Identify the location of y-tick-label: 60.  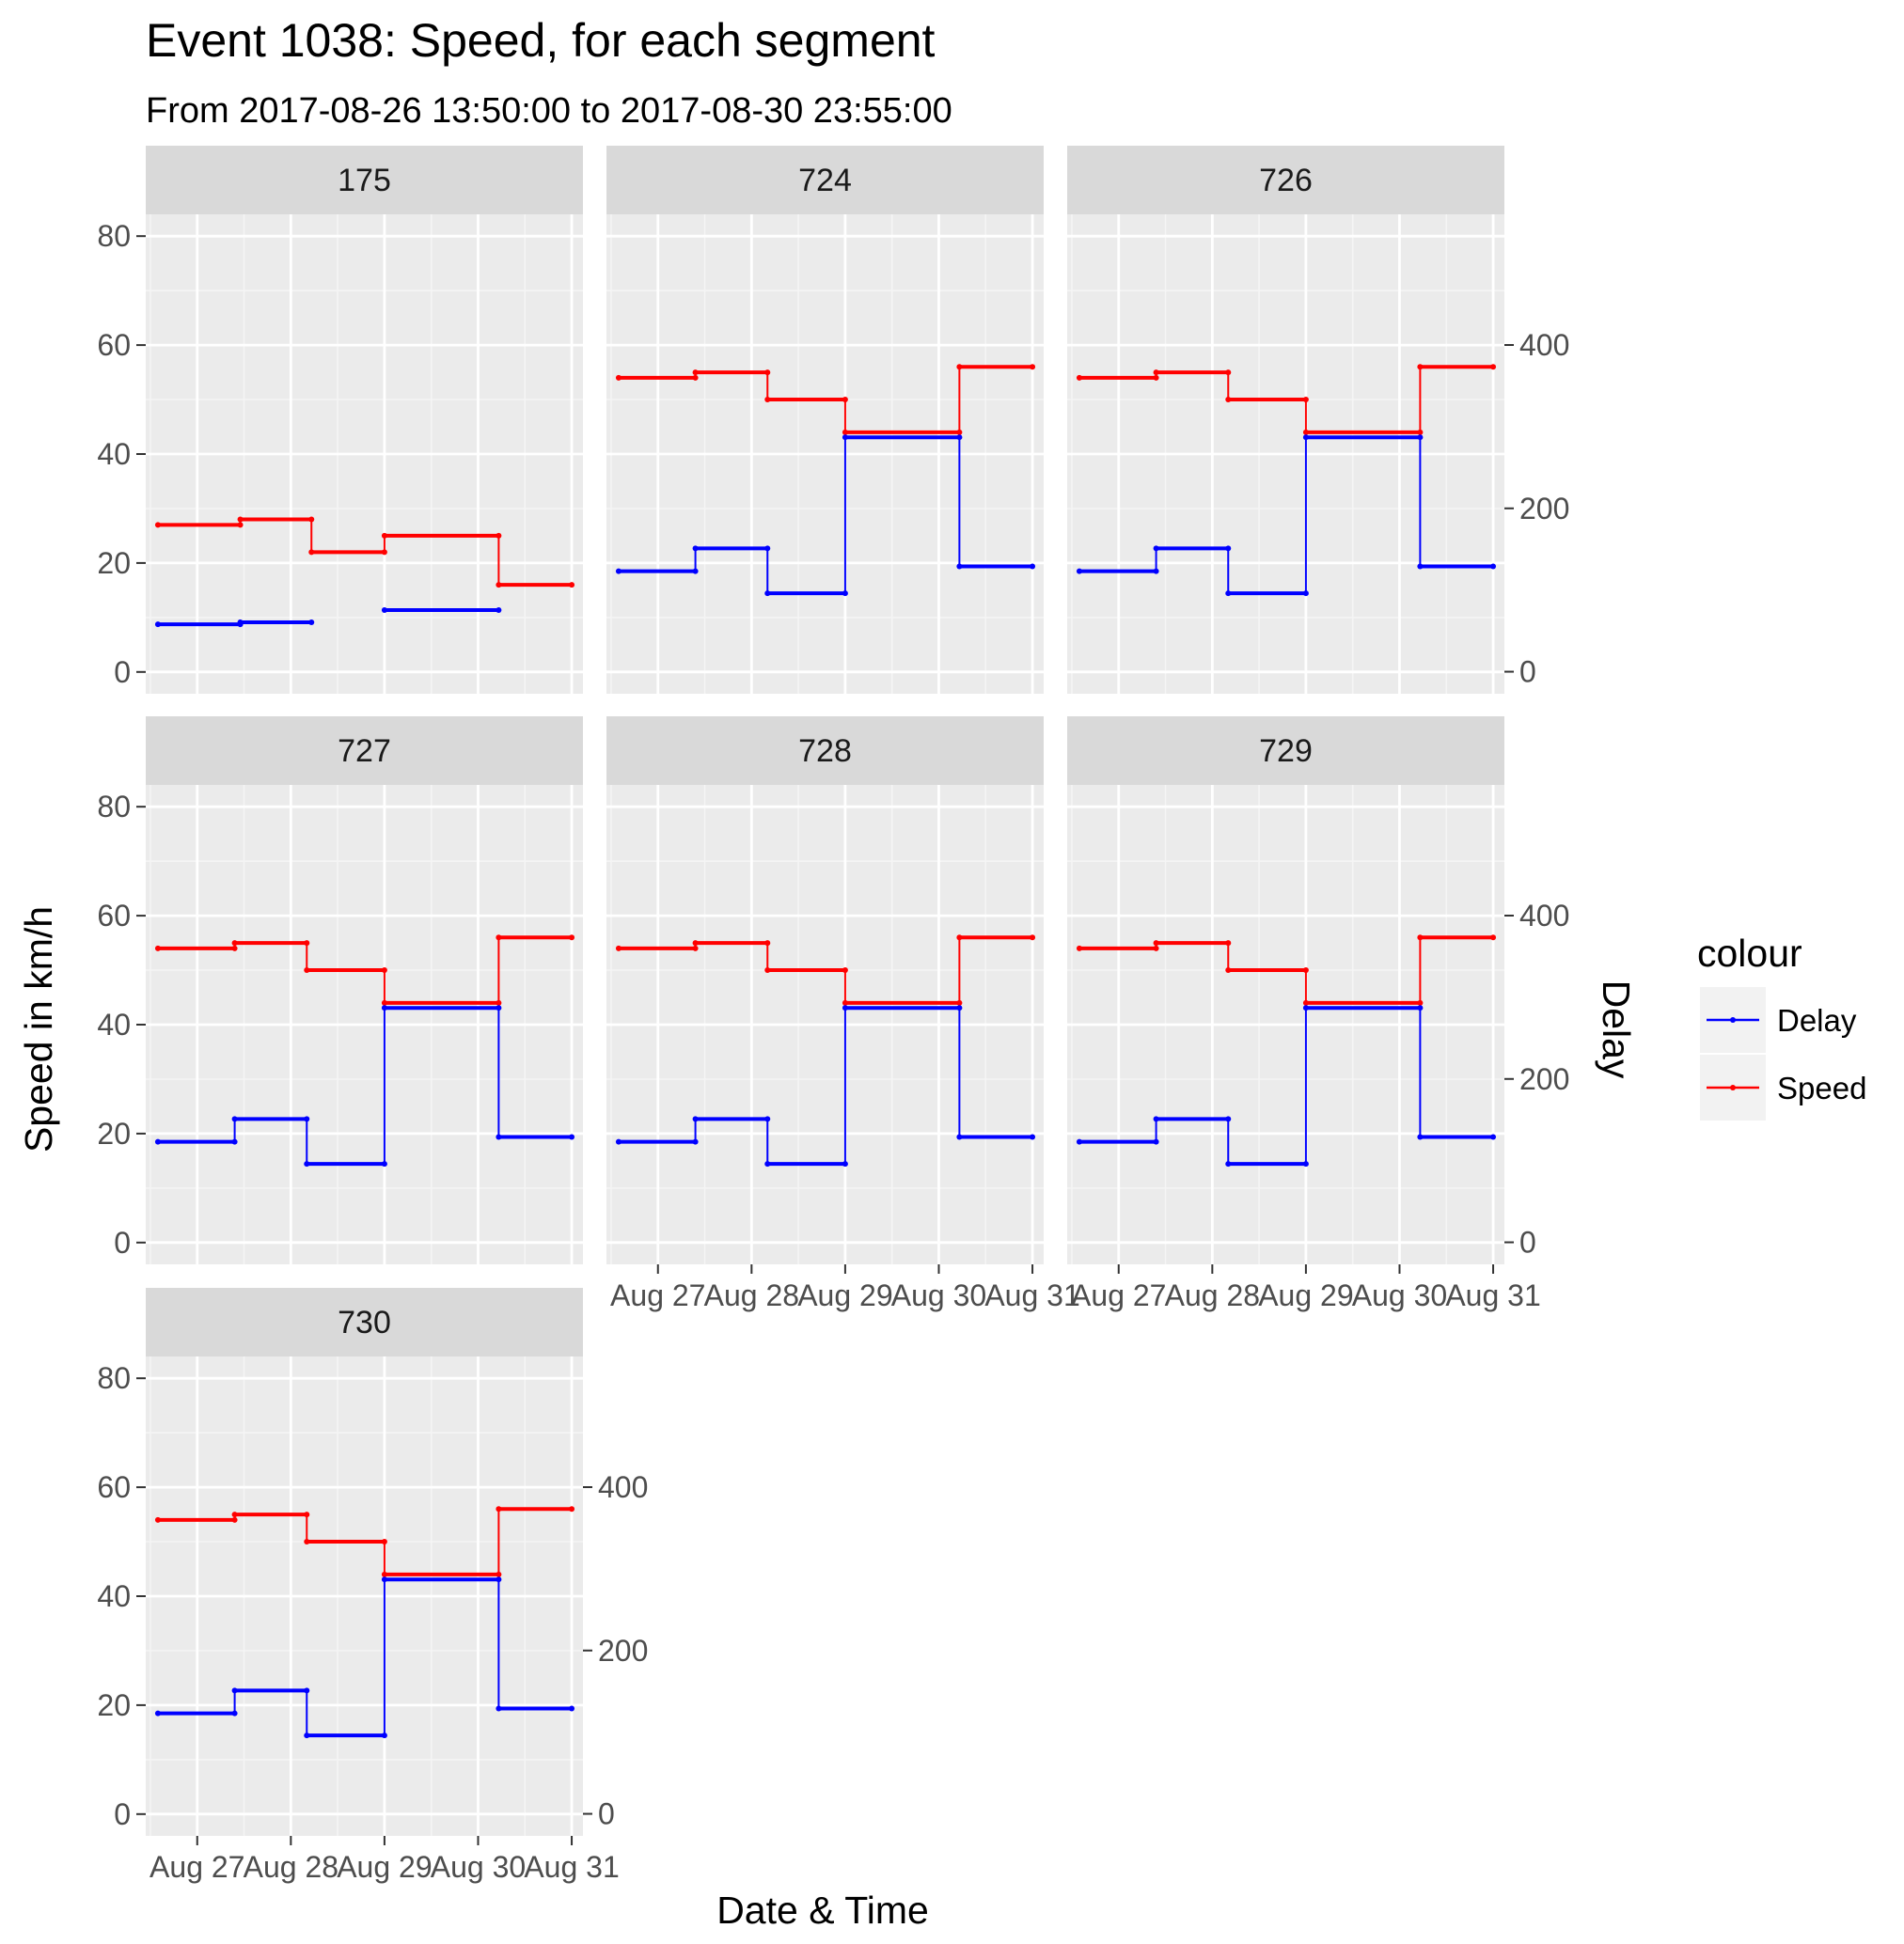
(114, 916).